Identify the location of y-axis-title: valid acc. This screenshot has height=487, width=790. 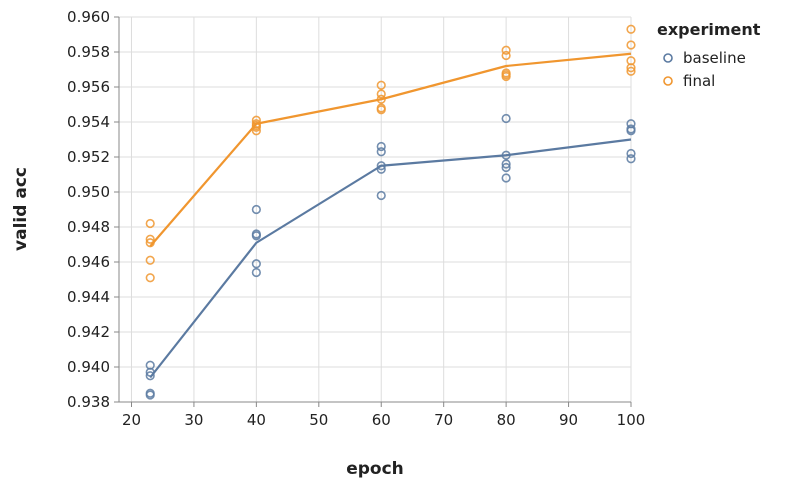
(21, 209).